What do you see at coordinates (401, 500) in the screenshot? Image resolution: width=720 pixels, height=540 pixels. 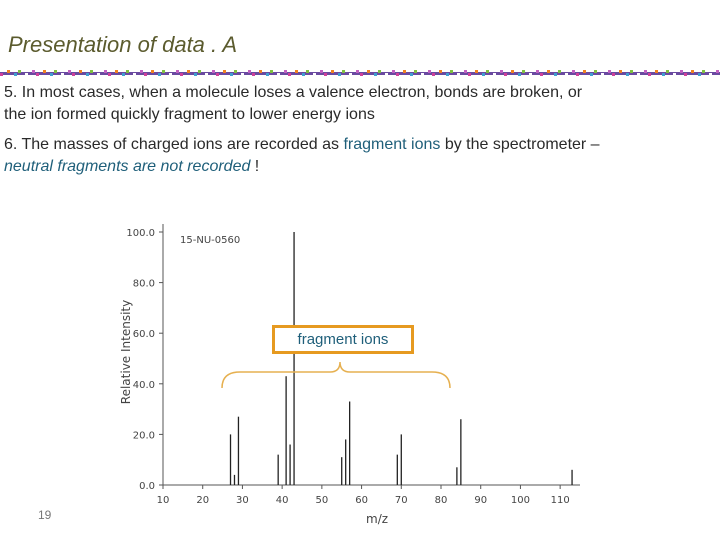 I see `x-tick-label: 70` at bounding box center [401, 500].